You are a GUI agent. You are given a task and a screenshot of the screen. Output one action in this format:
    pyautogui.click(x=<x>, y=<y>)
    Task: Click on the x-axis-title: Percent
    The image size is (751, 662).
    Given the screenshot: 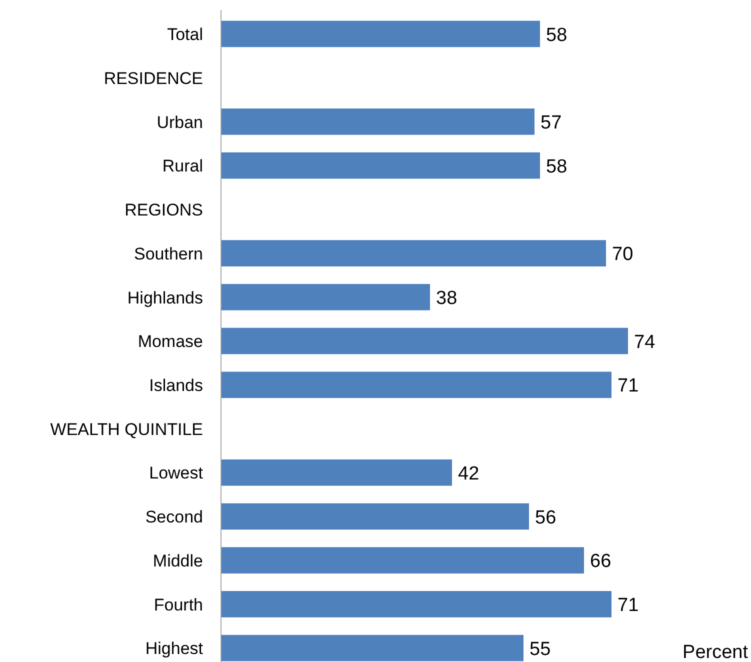 What is the action you would take?
    pyautogui.click(x=715, y=652)
    